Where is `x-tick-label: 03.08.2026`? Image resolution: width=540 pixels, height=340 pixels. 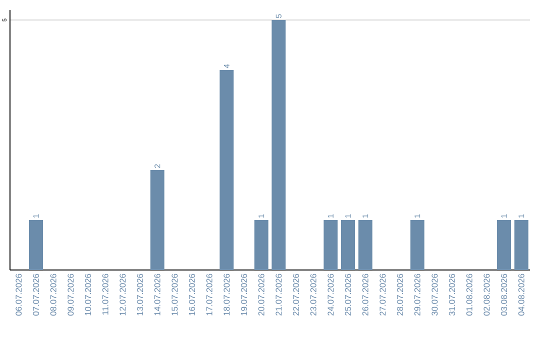
x-tick-label: 03.08.2026 is located at coordinates (504, 295).